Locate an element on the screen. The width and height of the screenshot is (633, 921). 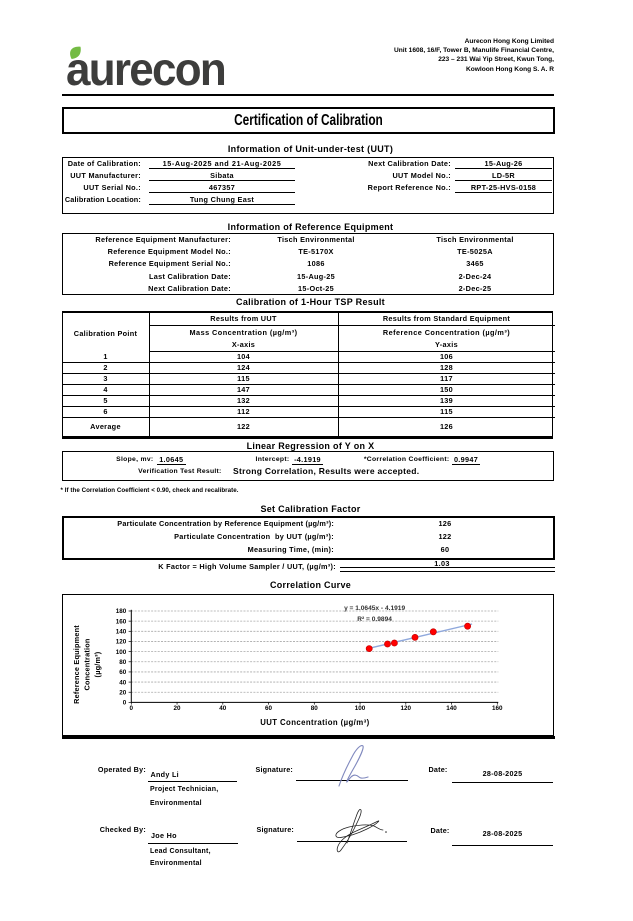
svg-text: y = 1.0645x - 4.1919 is located at coordinates (374, 608).